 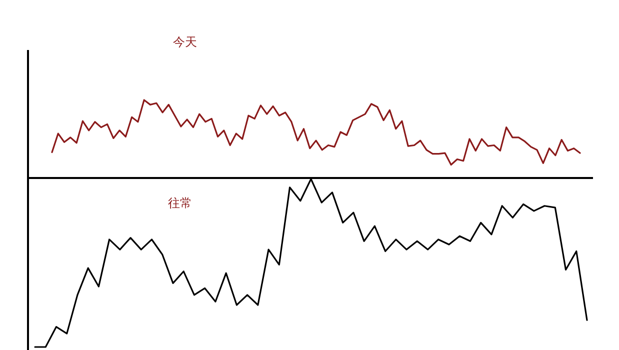 I want to click on text: 往常, so click(x=180, y=203).